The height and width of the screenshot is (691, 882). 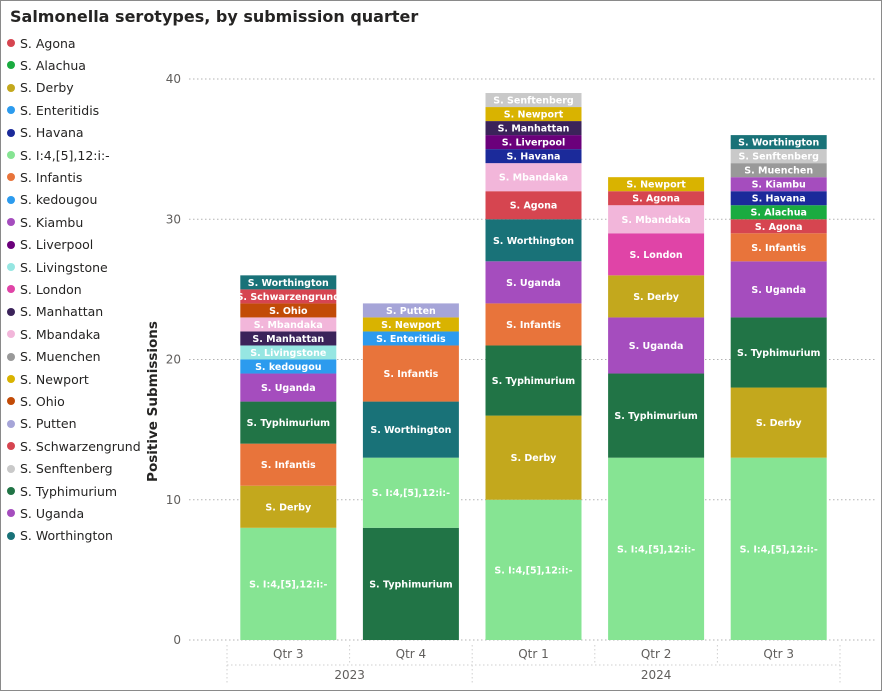 I want to click on bar-segment-s-muenchen, so click(x=778, y=170).